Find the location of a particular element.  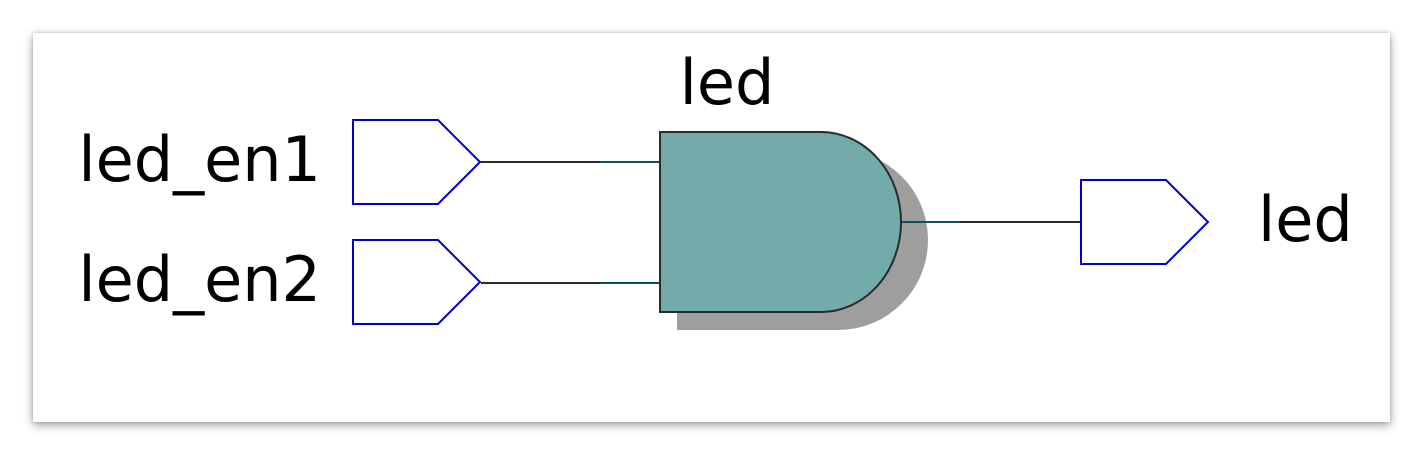

output-label-led: led is located at coordinates (1305, 219).